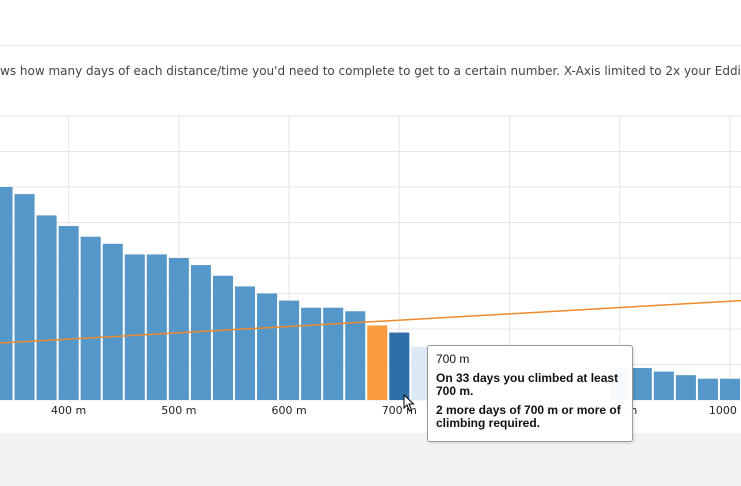  Describe the element at coordinates (68, 410) in the screenshot. I see `x-tick-label: 400 m` at that location.